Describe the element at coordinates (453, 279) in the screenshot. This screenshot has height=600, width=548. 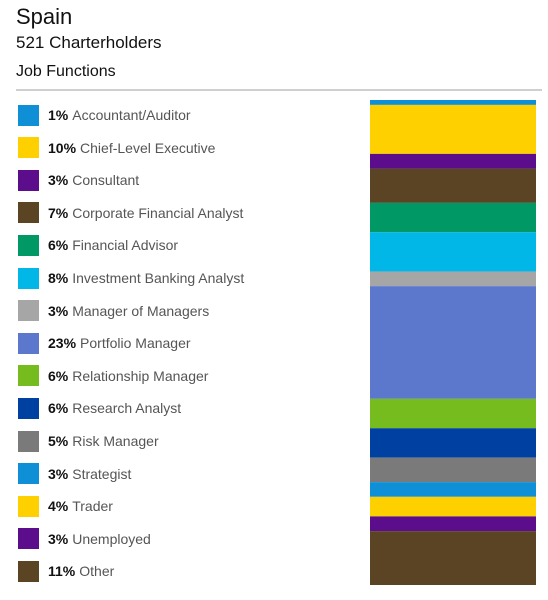
I see `bar-segment-manager-of-managers` at that location.